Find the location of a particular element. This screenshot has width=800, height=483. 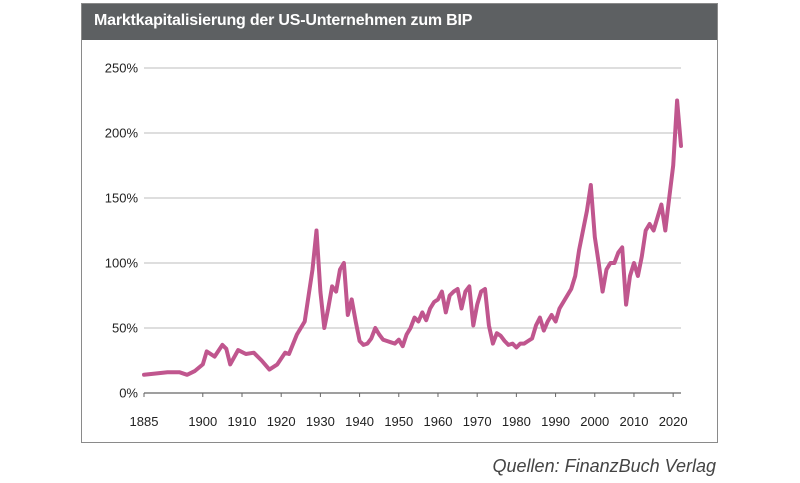

y-axis-ticks: 0% 50% 100% 150% 200% 250% is located at coordinates (122, 231).